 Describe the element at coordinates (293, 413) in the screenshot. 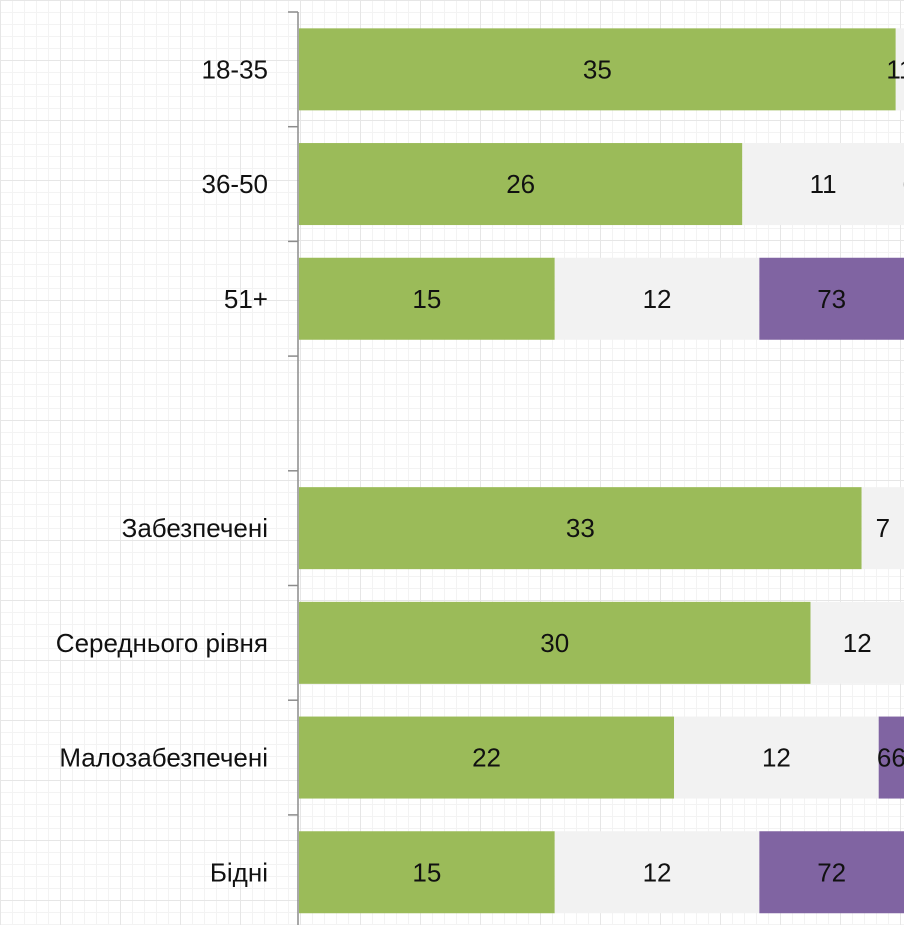

I see `axis-ticks` at that location.